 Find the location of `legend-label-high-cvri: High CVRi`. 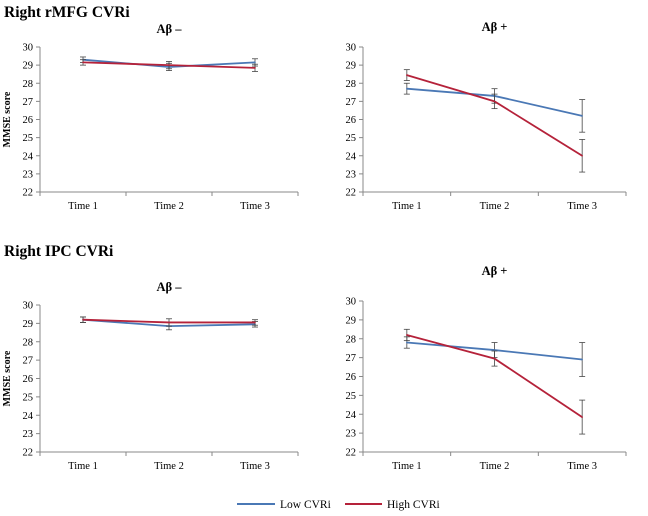

legend-label-high-cvri: High CVRi is located at coordinates (413, 505).